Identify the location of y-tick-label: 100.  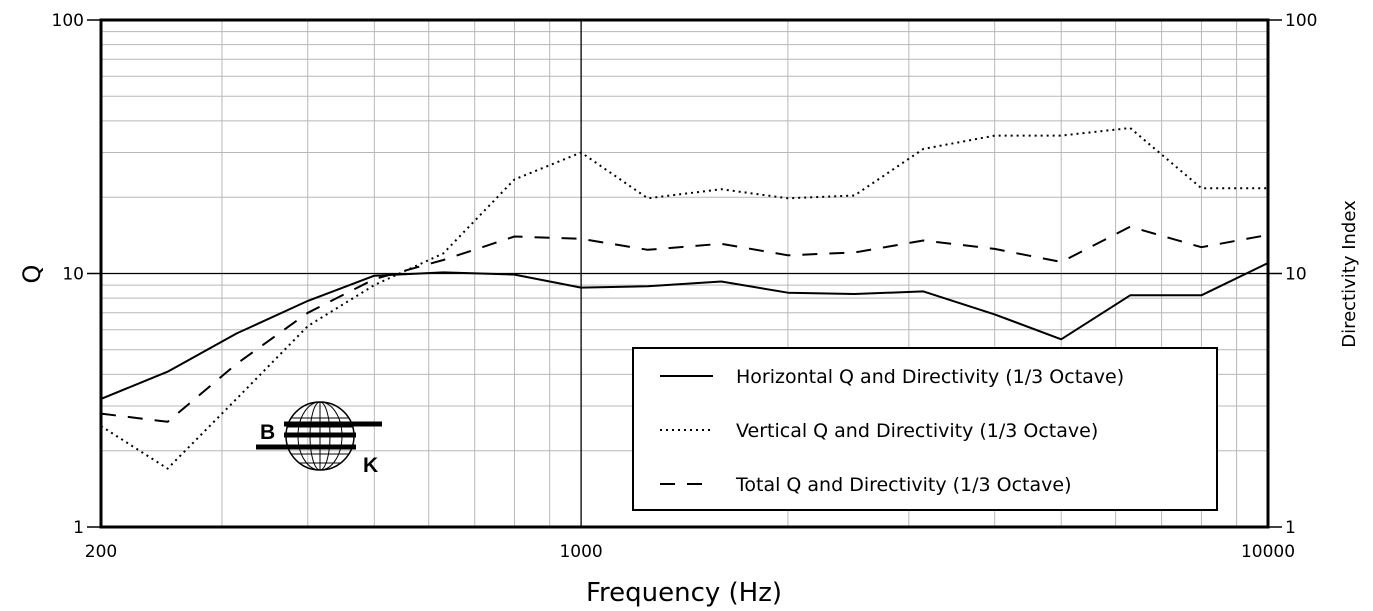
(68, 21).